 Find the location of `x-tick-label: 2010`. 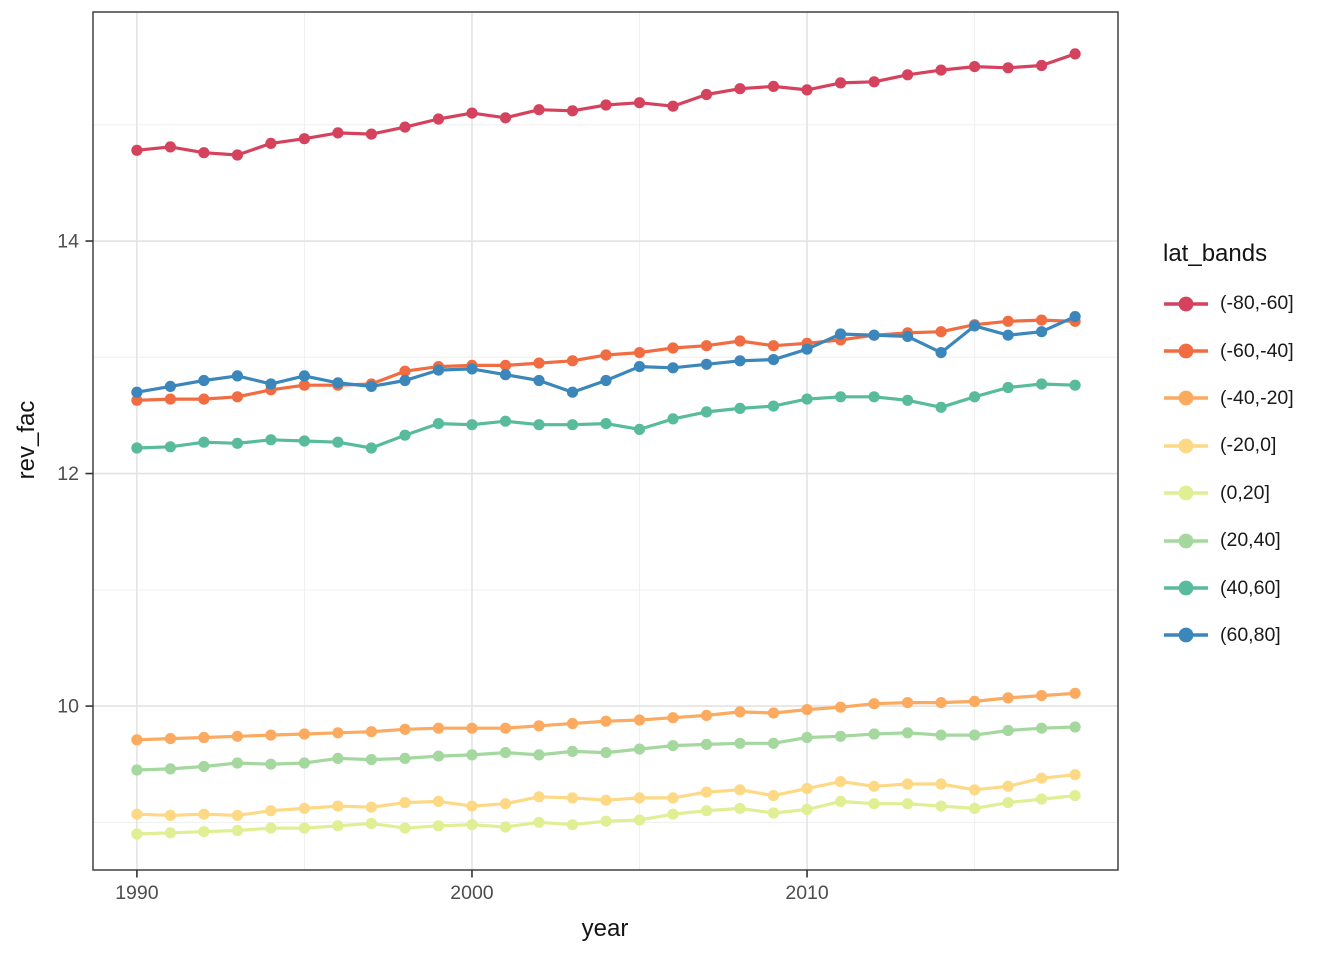

x-tick-label: 2010 is located at coordinates (807, 893).